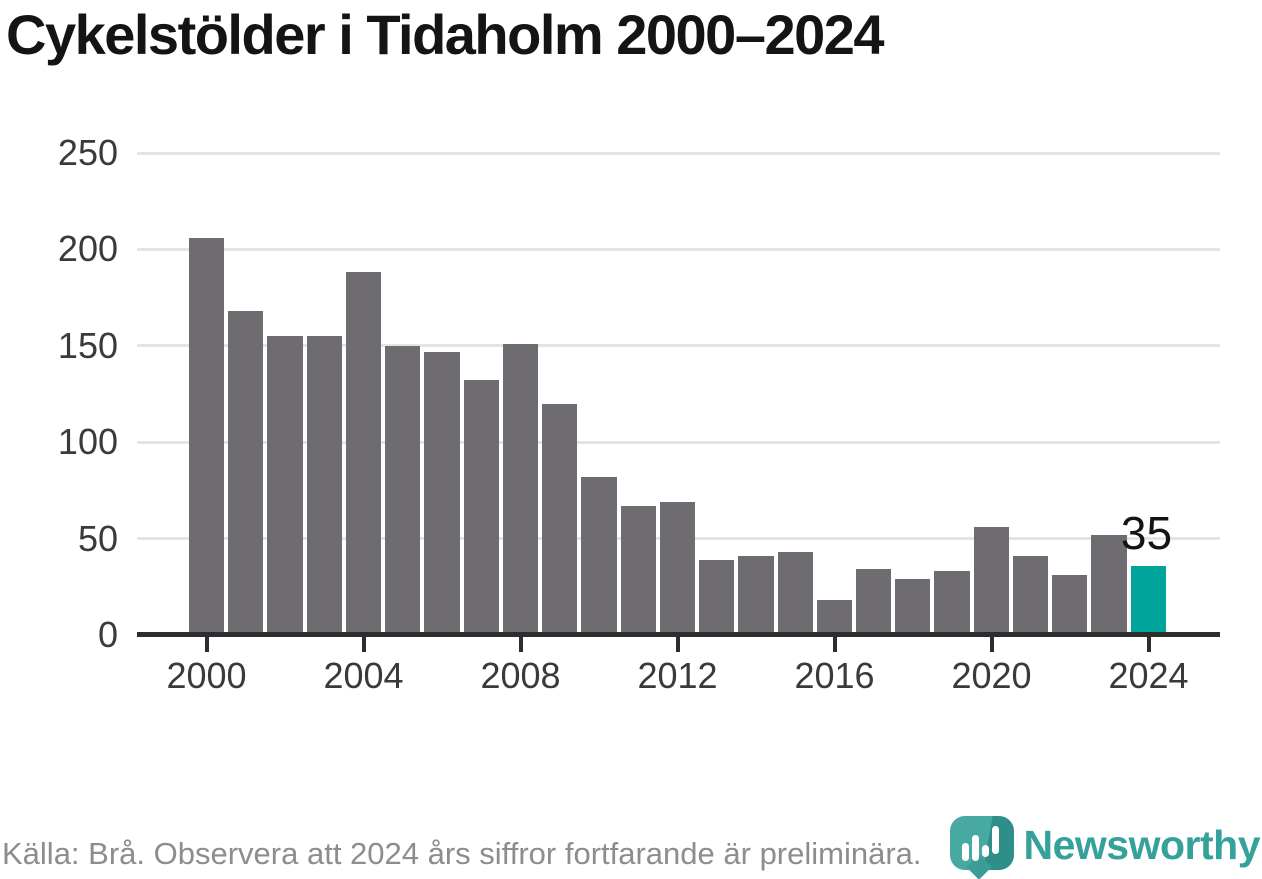 This screenshot has width=1262, height=879. What do you see at coordinates (756, 594) in the screenshot?
I see `bar-2014` at bounding box center [756, 594].